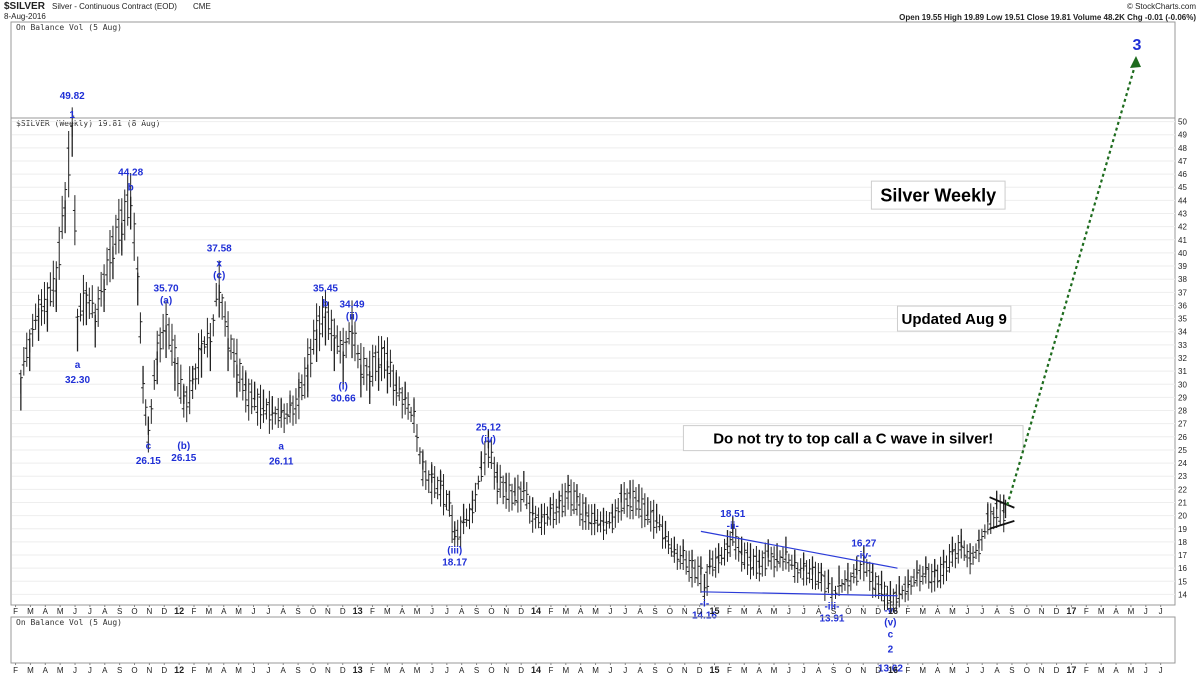  I want to click on wave-label: (b), so click(183, 446).